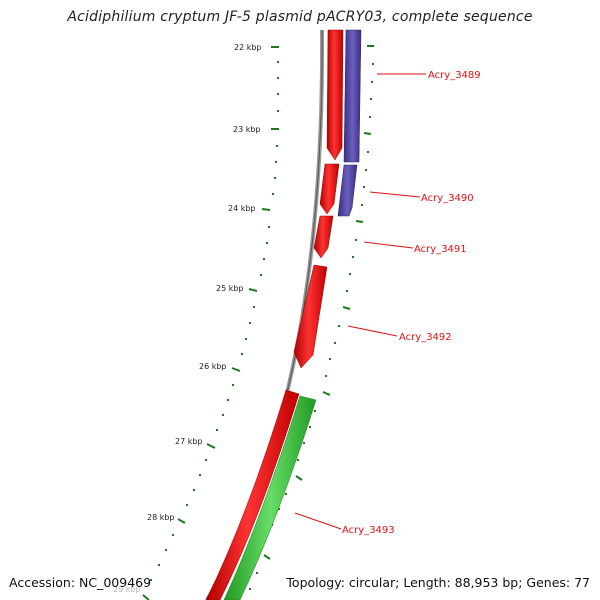 This screenshot has width=600, height=600. What do you see at coordinates (242, 208) in the screenshot?
I see `tick-label-24: 24 kbp` at bounding box center [242, 208].